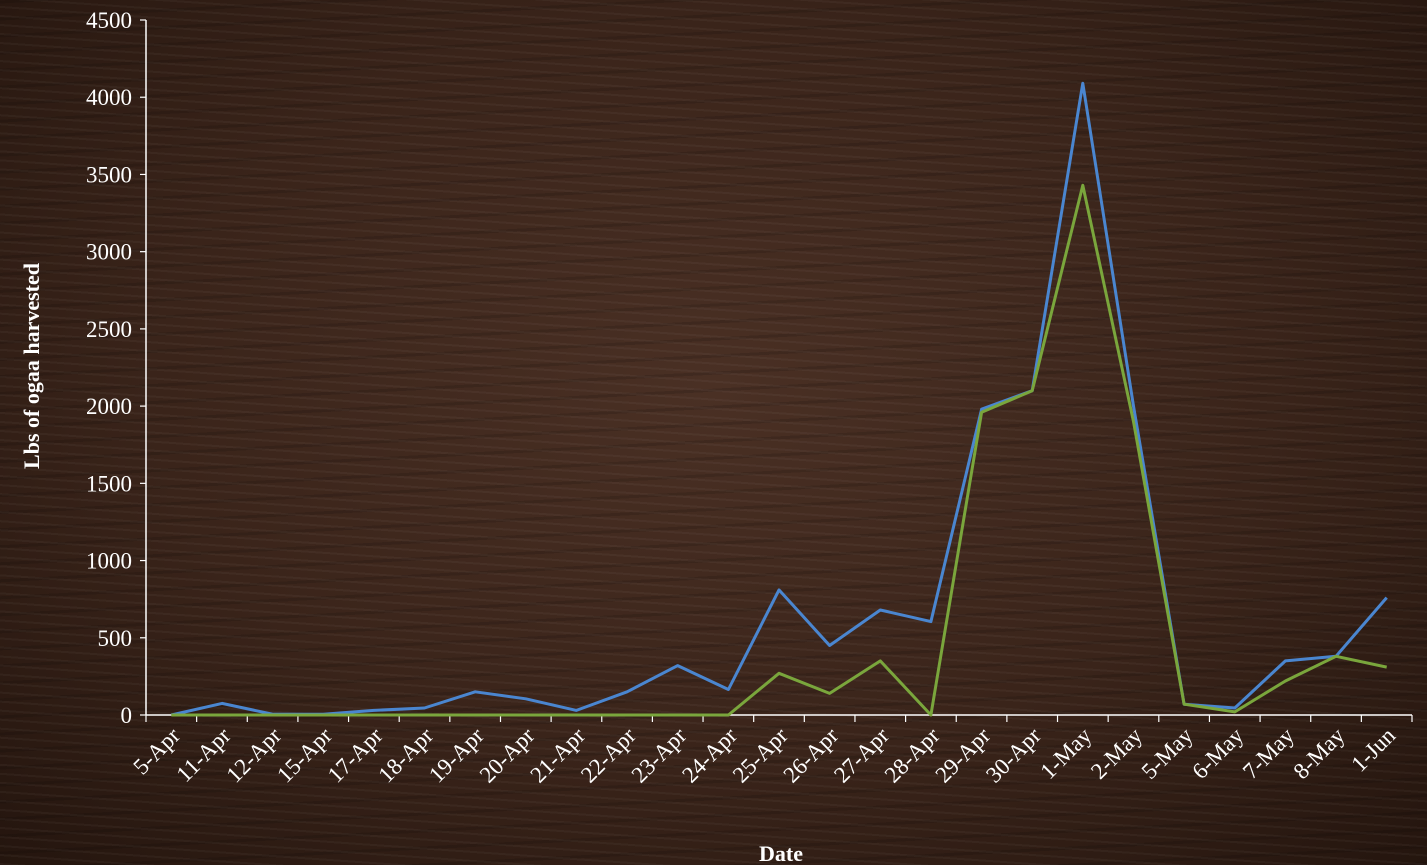 The height and width of the screenshot is (865, 1427). I want to click on x-tick-label: 5-May, so click(1167, 753).